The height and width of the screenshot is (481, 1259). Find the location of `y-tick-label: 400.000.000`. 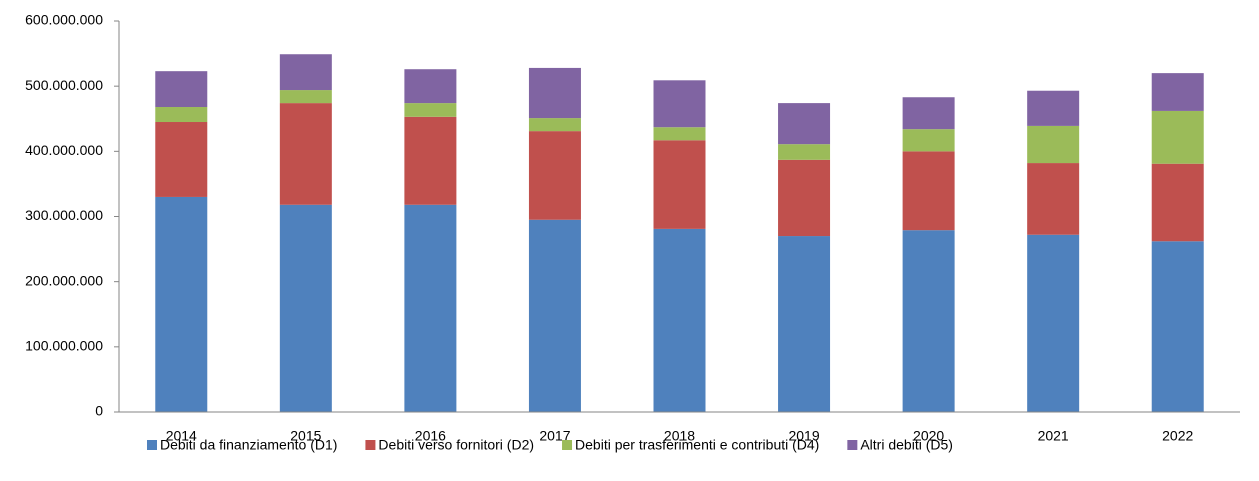

y-tick-label: 400.000.000 is located at coordinates (64, 150).